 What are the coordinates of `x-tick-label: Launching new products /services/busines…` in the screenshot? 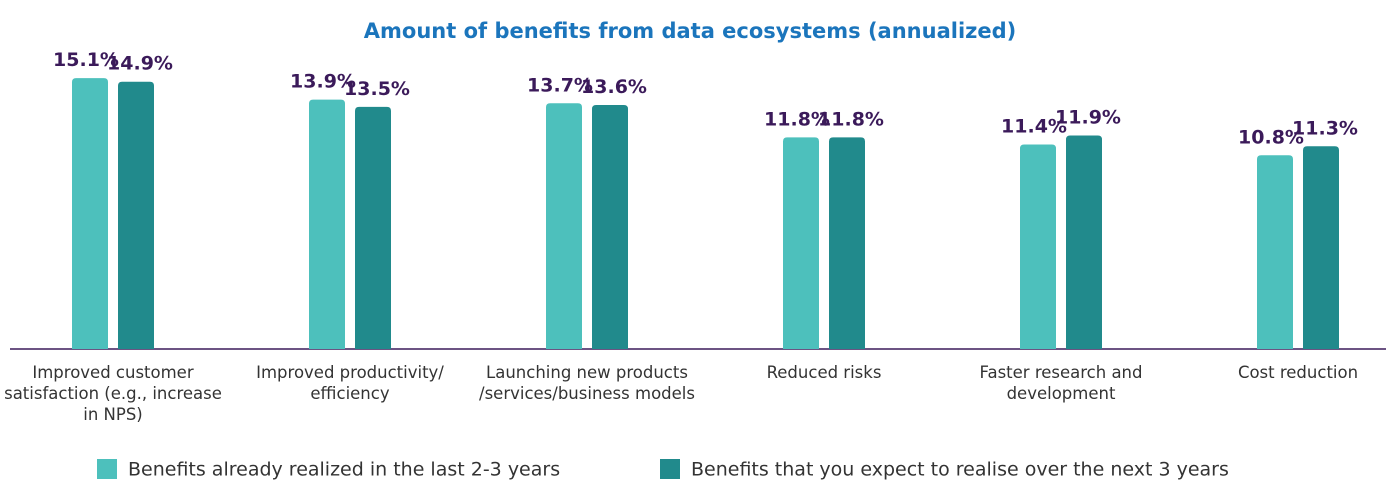 It's located at (587, 383).